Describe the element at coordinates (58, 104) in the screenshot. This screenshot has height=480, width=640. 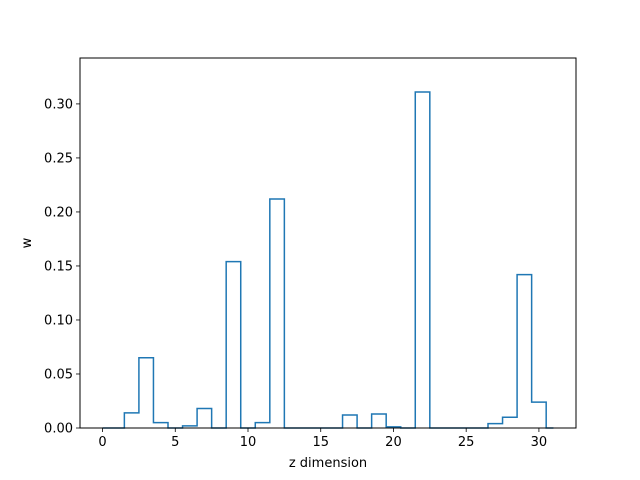
I see `y-tick-label: 0.30` at that location.